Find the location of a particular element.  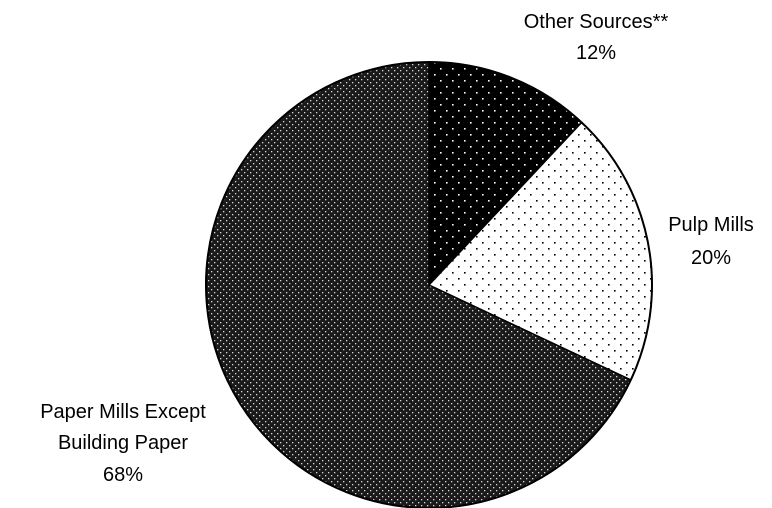

slice-label-paper-mills-line2: Building Paper is located at coordinates (123, 443).